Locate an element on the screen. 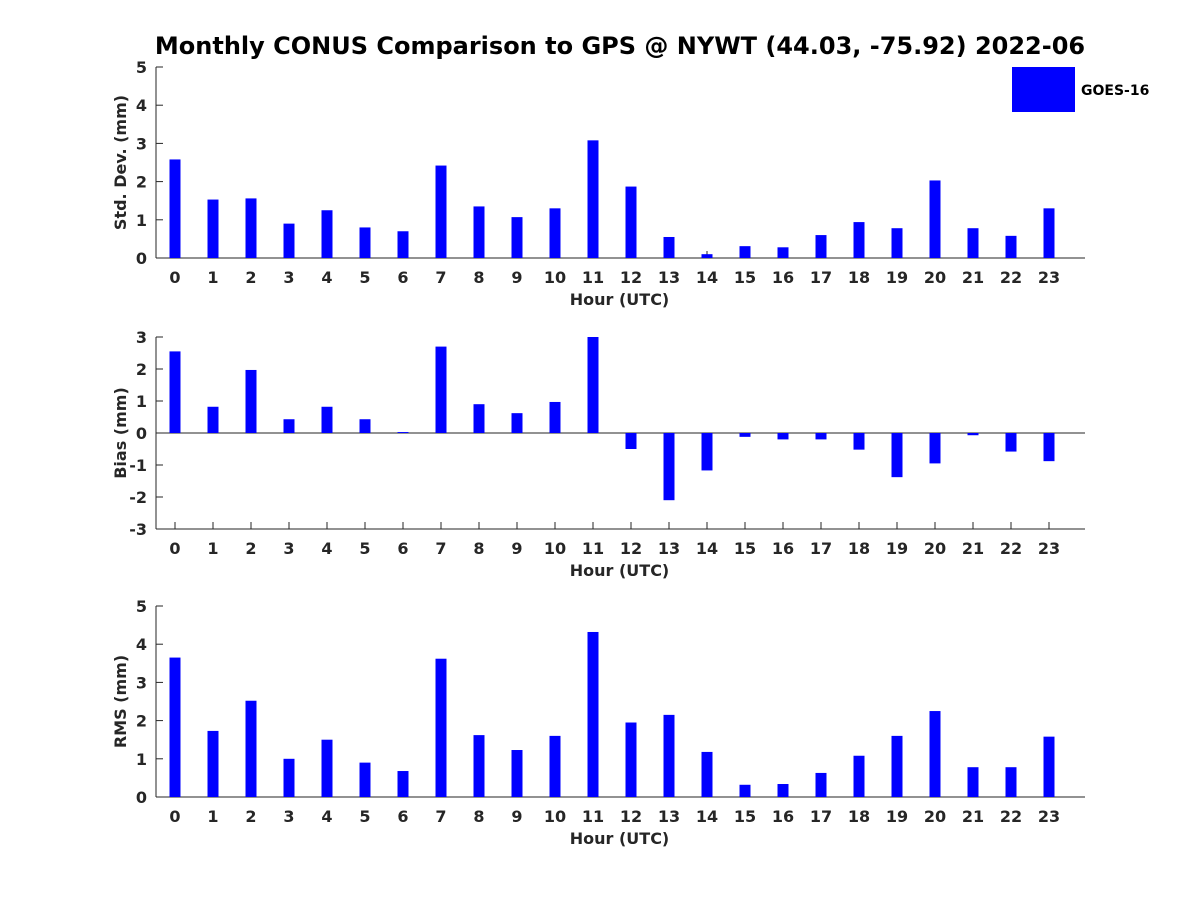 The width and height of the screenshot is (1200, 900). x-tick-label: 12 is located at coordinates (631, 548).